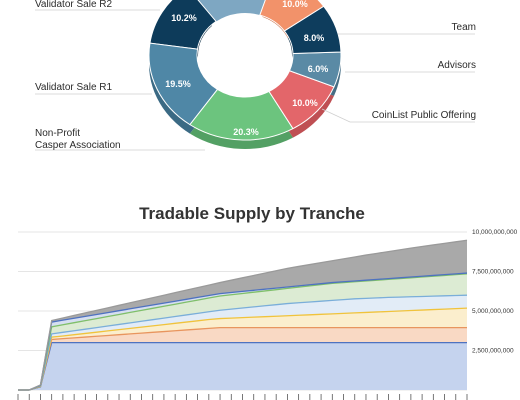 The height and width of the screenshot is (400, 520). What do you see at coordinates (464, 27) in the screenshot?
I see `label-team: Team` at bounding box center [464, 27].